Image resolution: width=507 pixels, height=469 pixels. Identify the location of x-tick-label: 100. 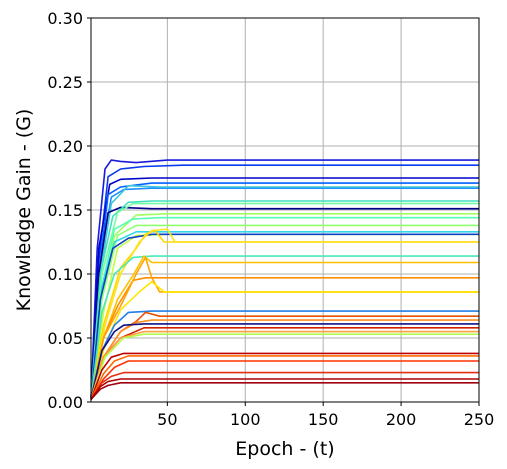
(245, 419).